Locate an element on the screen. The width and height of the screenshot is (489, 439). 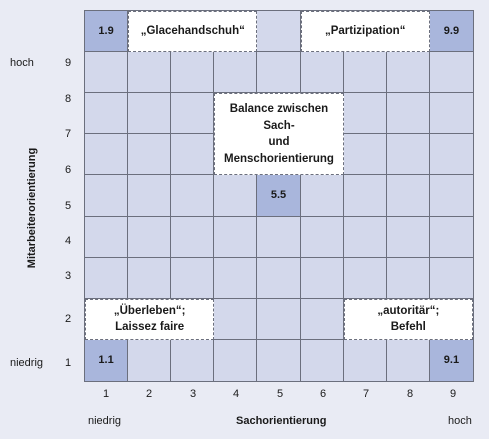
label-ueberleben: „Überleben“; Laissez faire is located at coordinates (150, 319).